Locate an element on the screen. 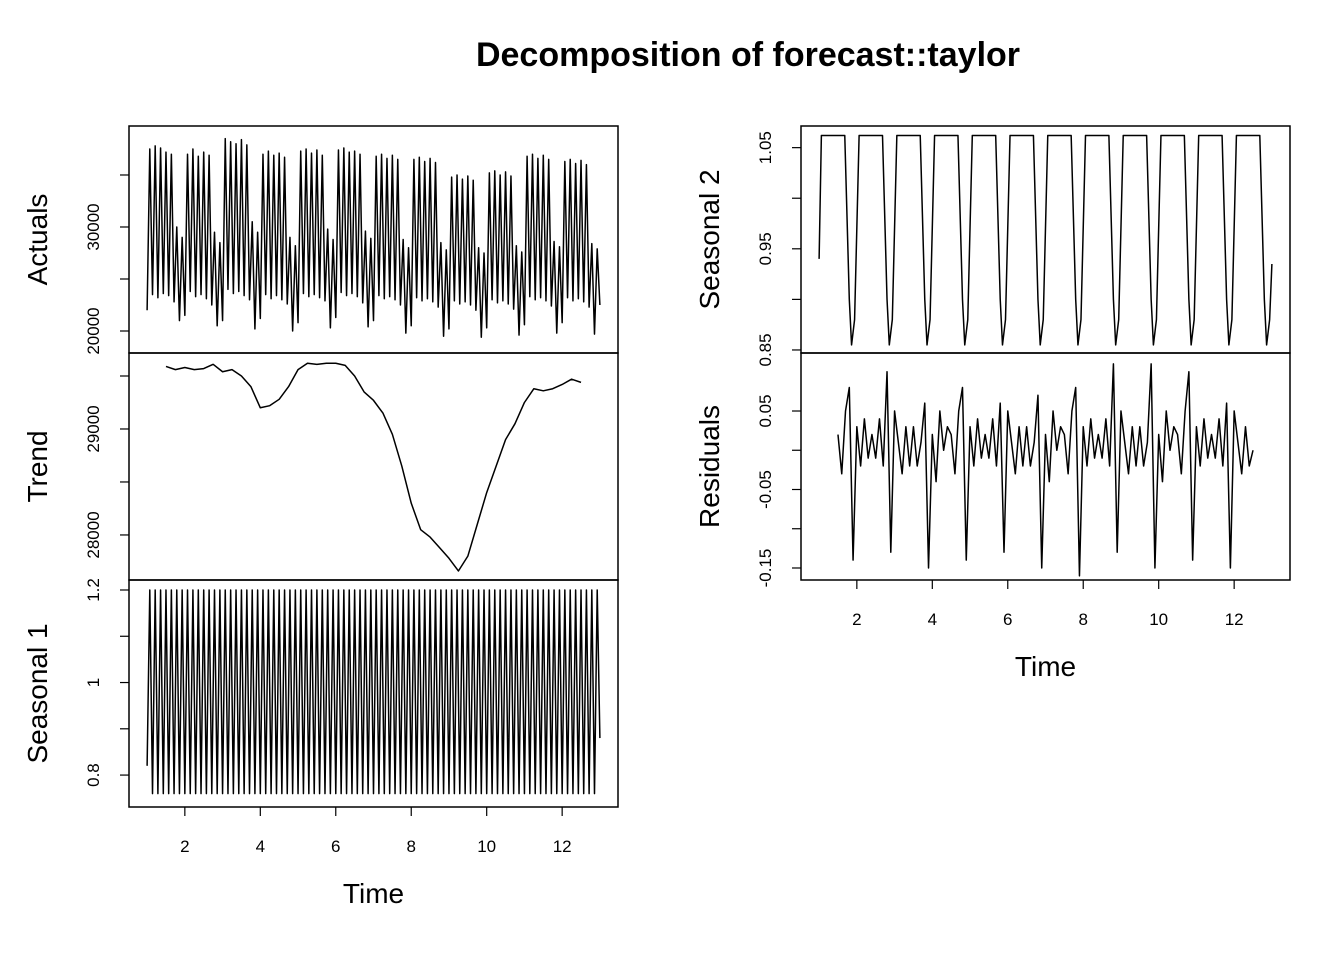 The image size is (1344, 960). y-tick-label: 1 is located at coordinates (93, 682).